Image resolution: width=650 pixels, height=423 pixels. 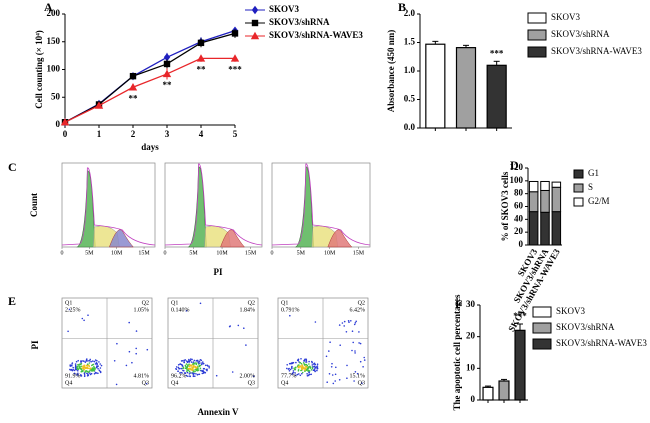 What do you see at coordinates (218, 272) in the screenshot?
I see `x-axis-label: PI` at bounding box center [218, 272].